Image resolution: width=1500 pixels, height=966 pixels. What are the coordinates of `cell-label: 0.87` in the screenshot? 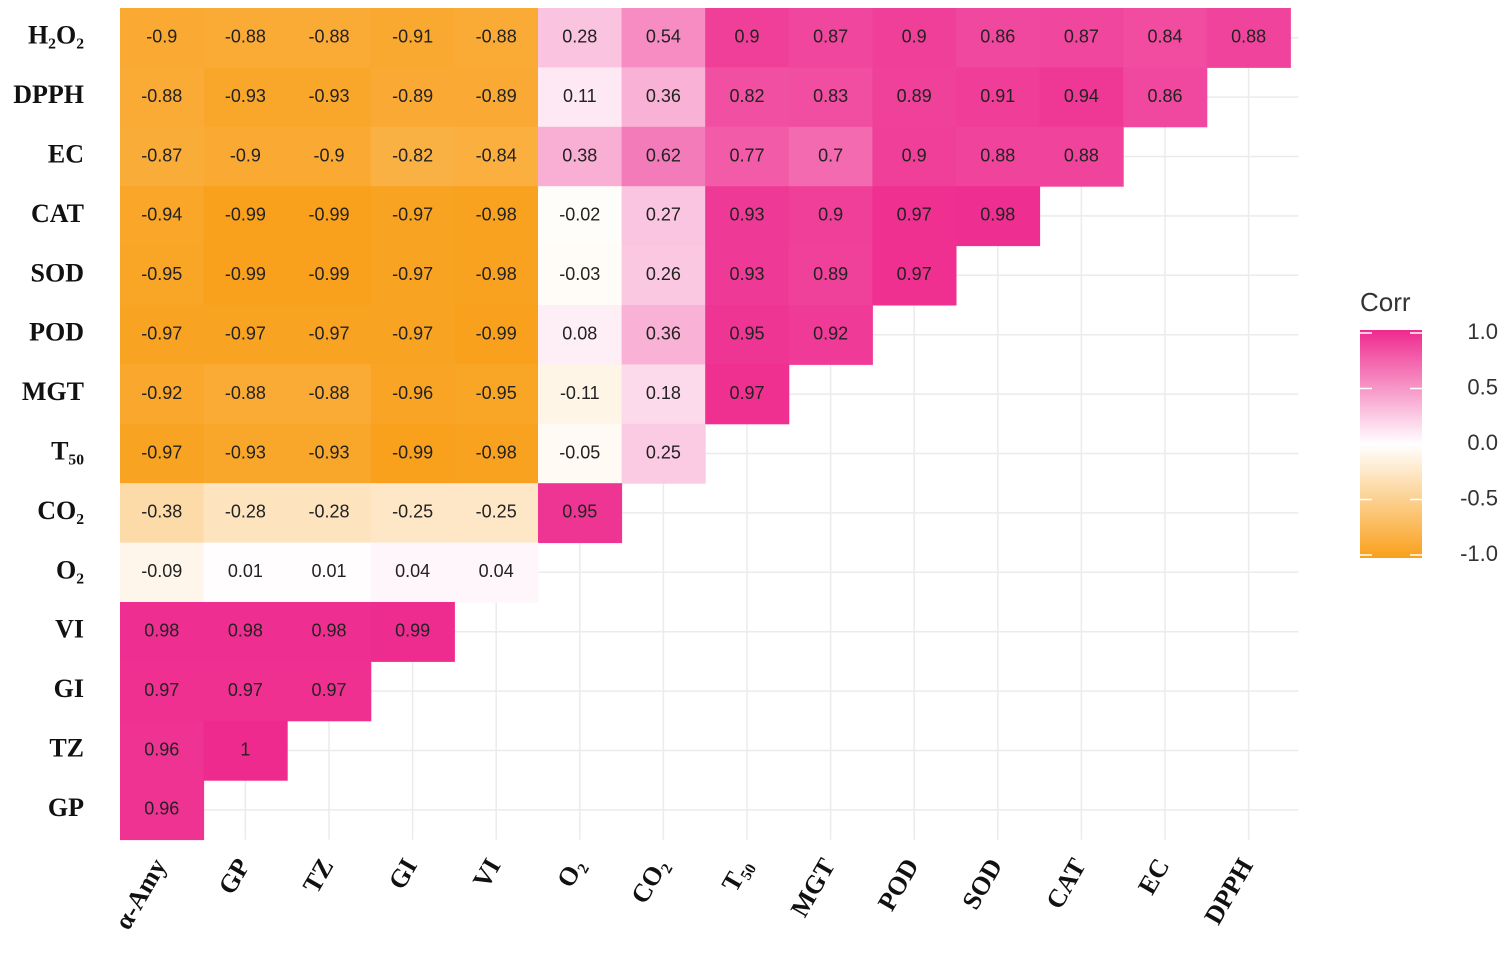 It's located at (830, 36).